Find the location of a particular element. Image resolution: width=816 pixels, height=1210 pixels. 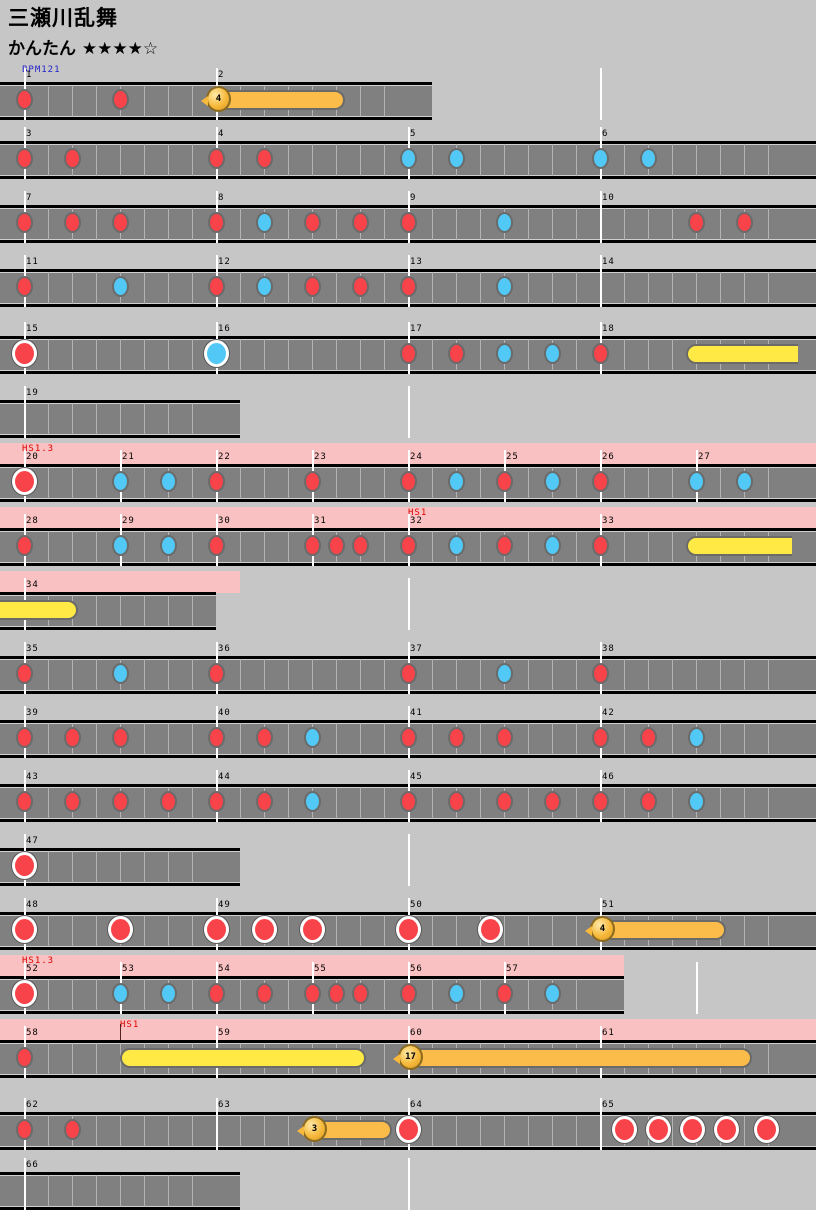

balloon-head-icon: 3 is located at coordinates (312, 1129).